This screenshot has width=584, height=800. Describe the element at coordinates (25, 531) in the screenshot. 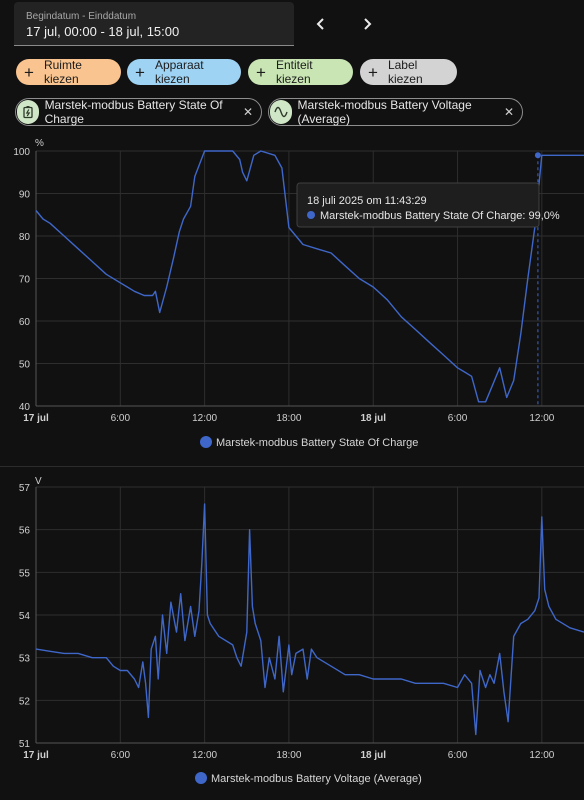

I see `y-tick-label: 56` at that location.